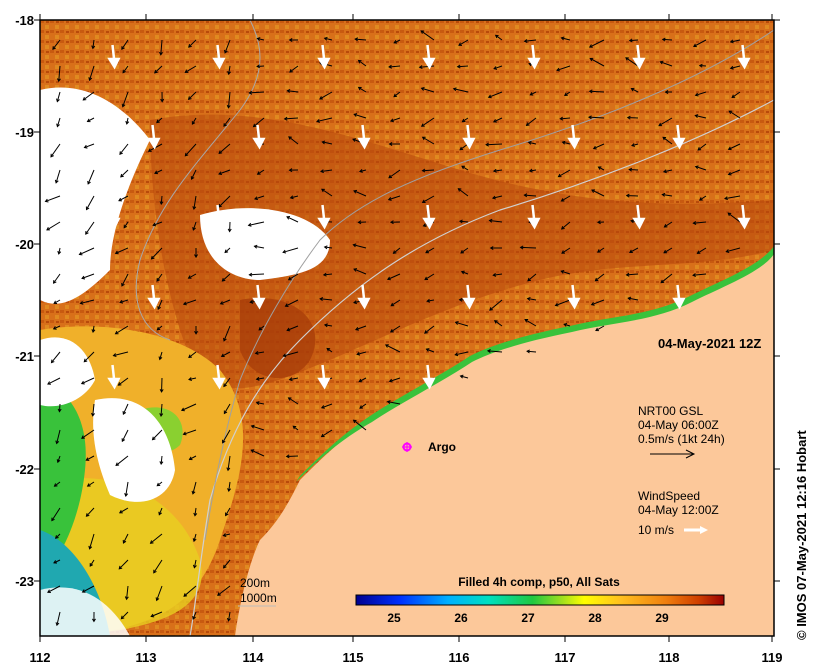 This screenshot has height=672, width=818. Describe the element at coordinates (63, 480) in the screenshot. I see `cool-green-west` at that location.